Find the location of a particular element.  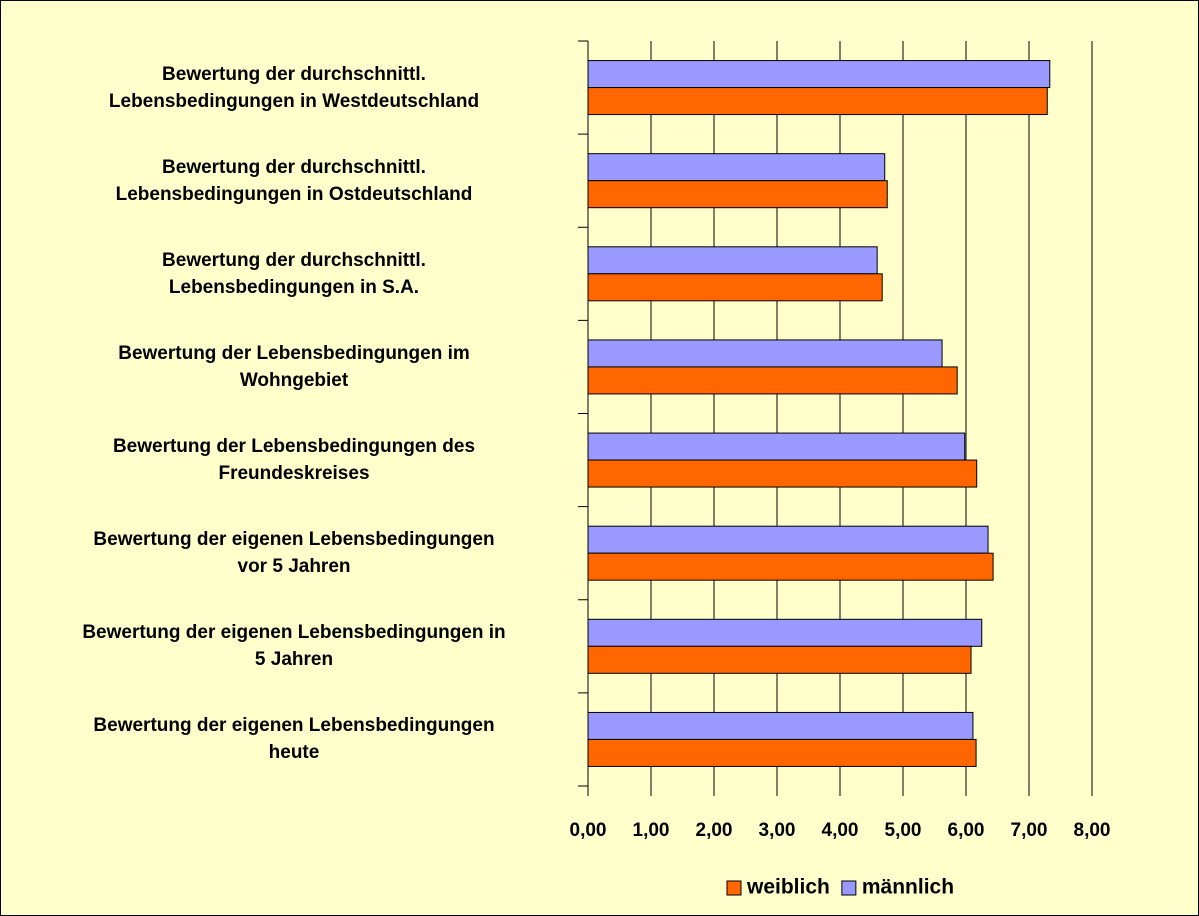

x-tick-label: 6,00 is located at coordinates (966, 830).